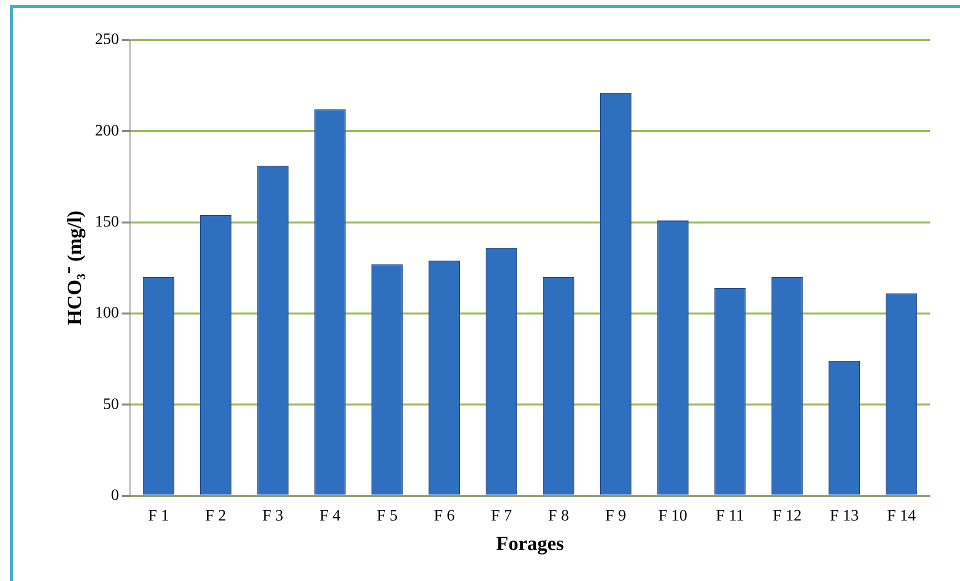  What do you see at coordinates (501, 516) in the screenshot?
I see `x-tick-label: F 7` at bounding box center [501, 516].